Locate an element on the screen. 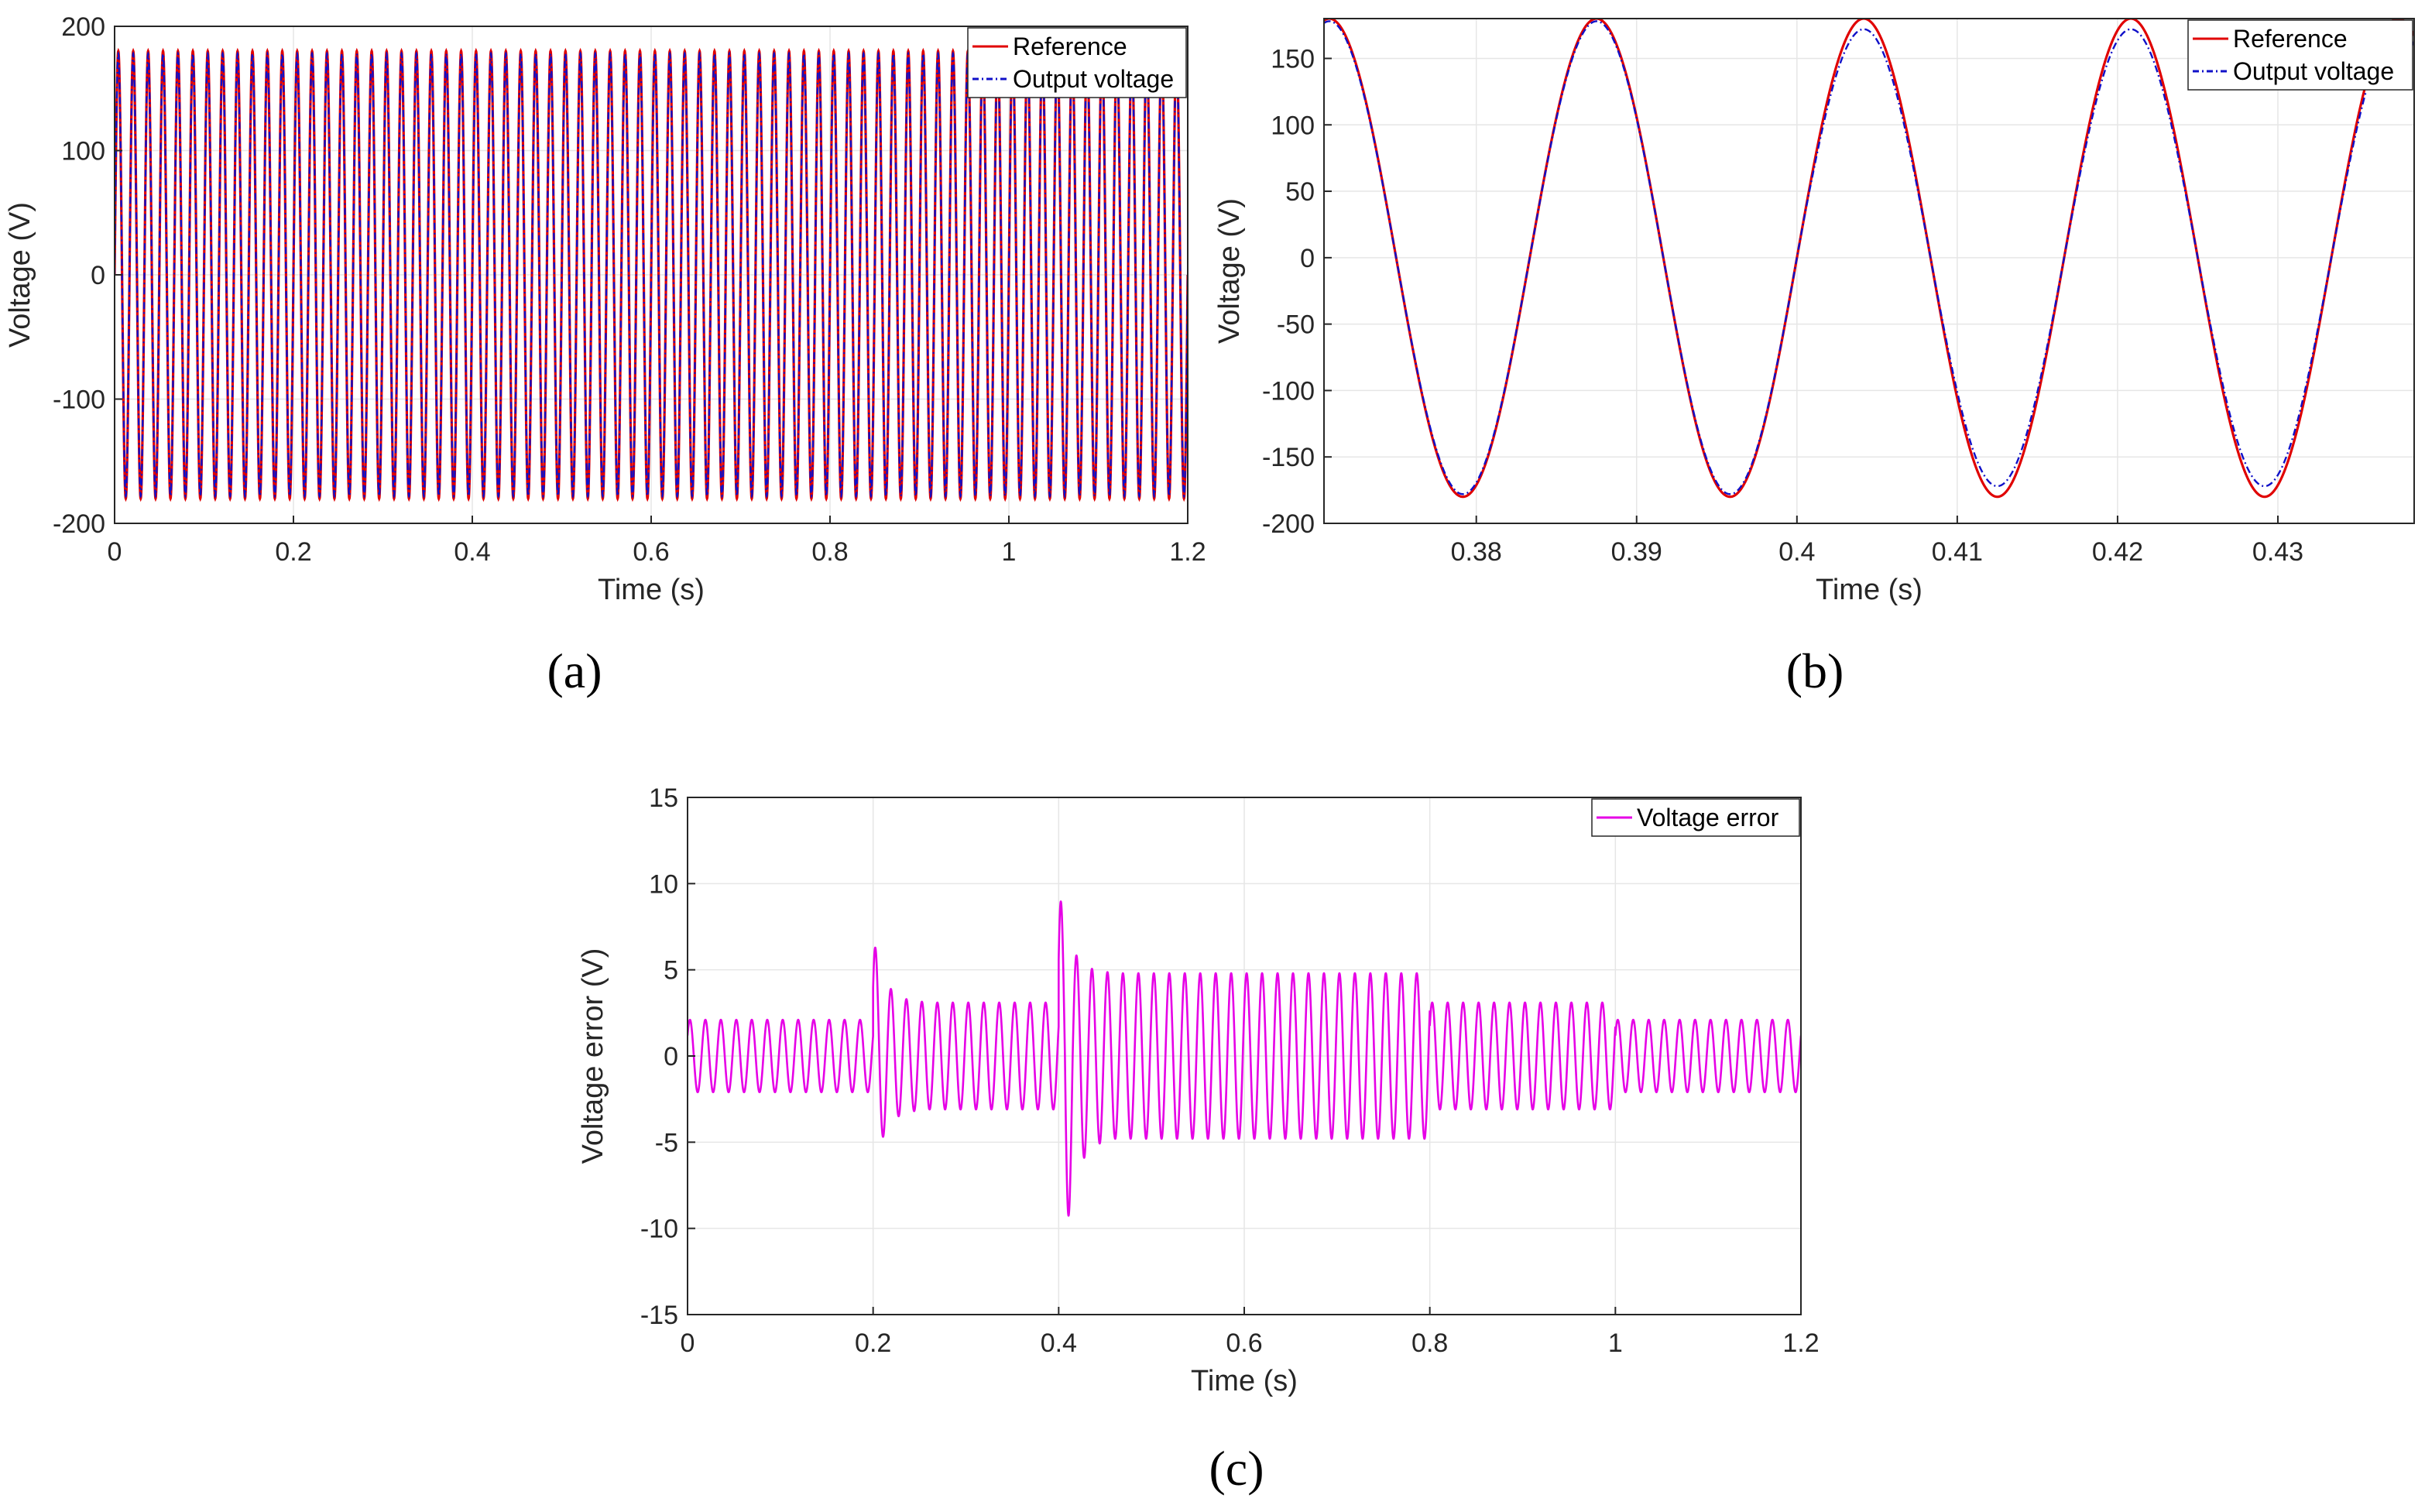 This screenshot has width=2425, height=1512. chart-b-xtick-label: 0.39 is located at coordinates (1636, 552).